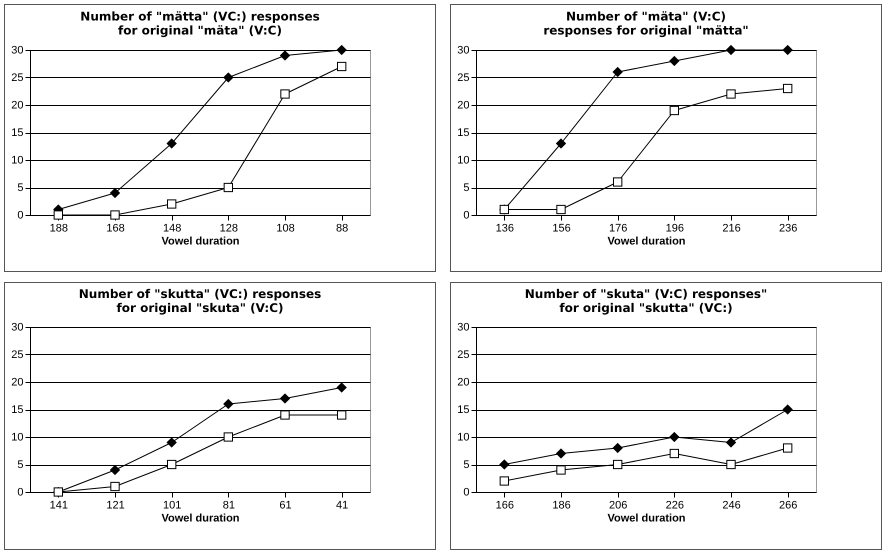  What do you see at coordinates (618, 506) in the screenshot?
I see `x-tick-label: 206` at bounding box center [618, 506].